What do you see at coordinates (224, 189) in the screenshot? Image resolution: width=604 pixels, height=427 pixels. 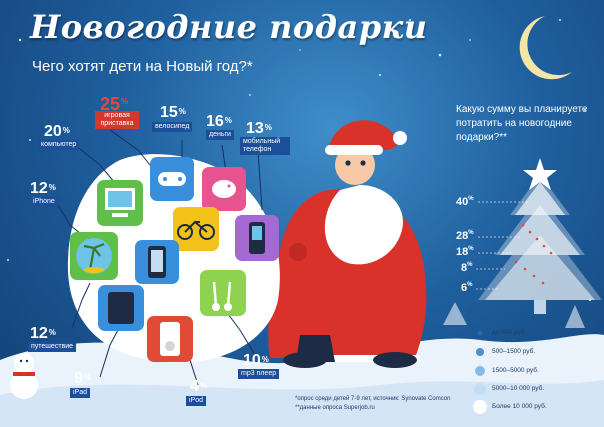 I see `piggy-bank-icon` at bounding box center [224, 189].